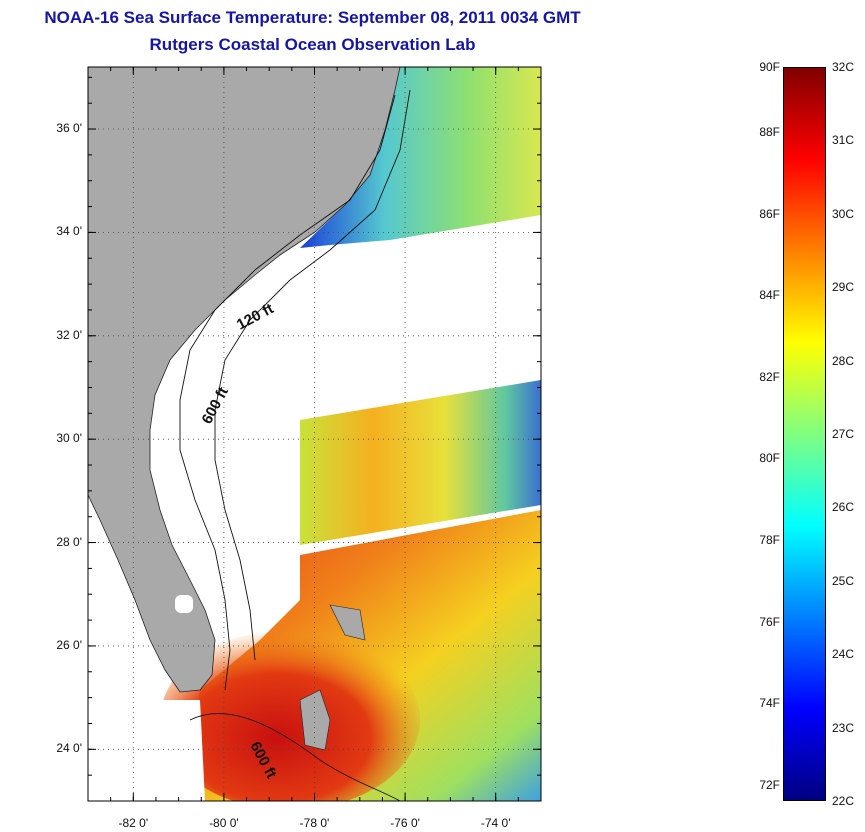 The image size is (865, 832). Describe the element at coordinates (843, 213) in the screenshot. I see `colorbar-celsius-label: 30C` at that location.